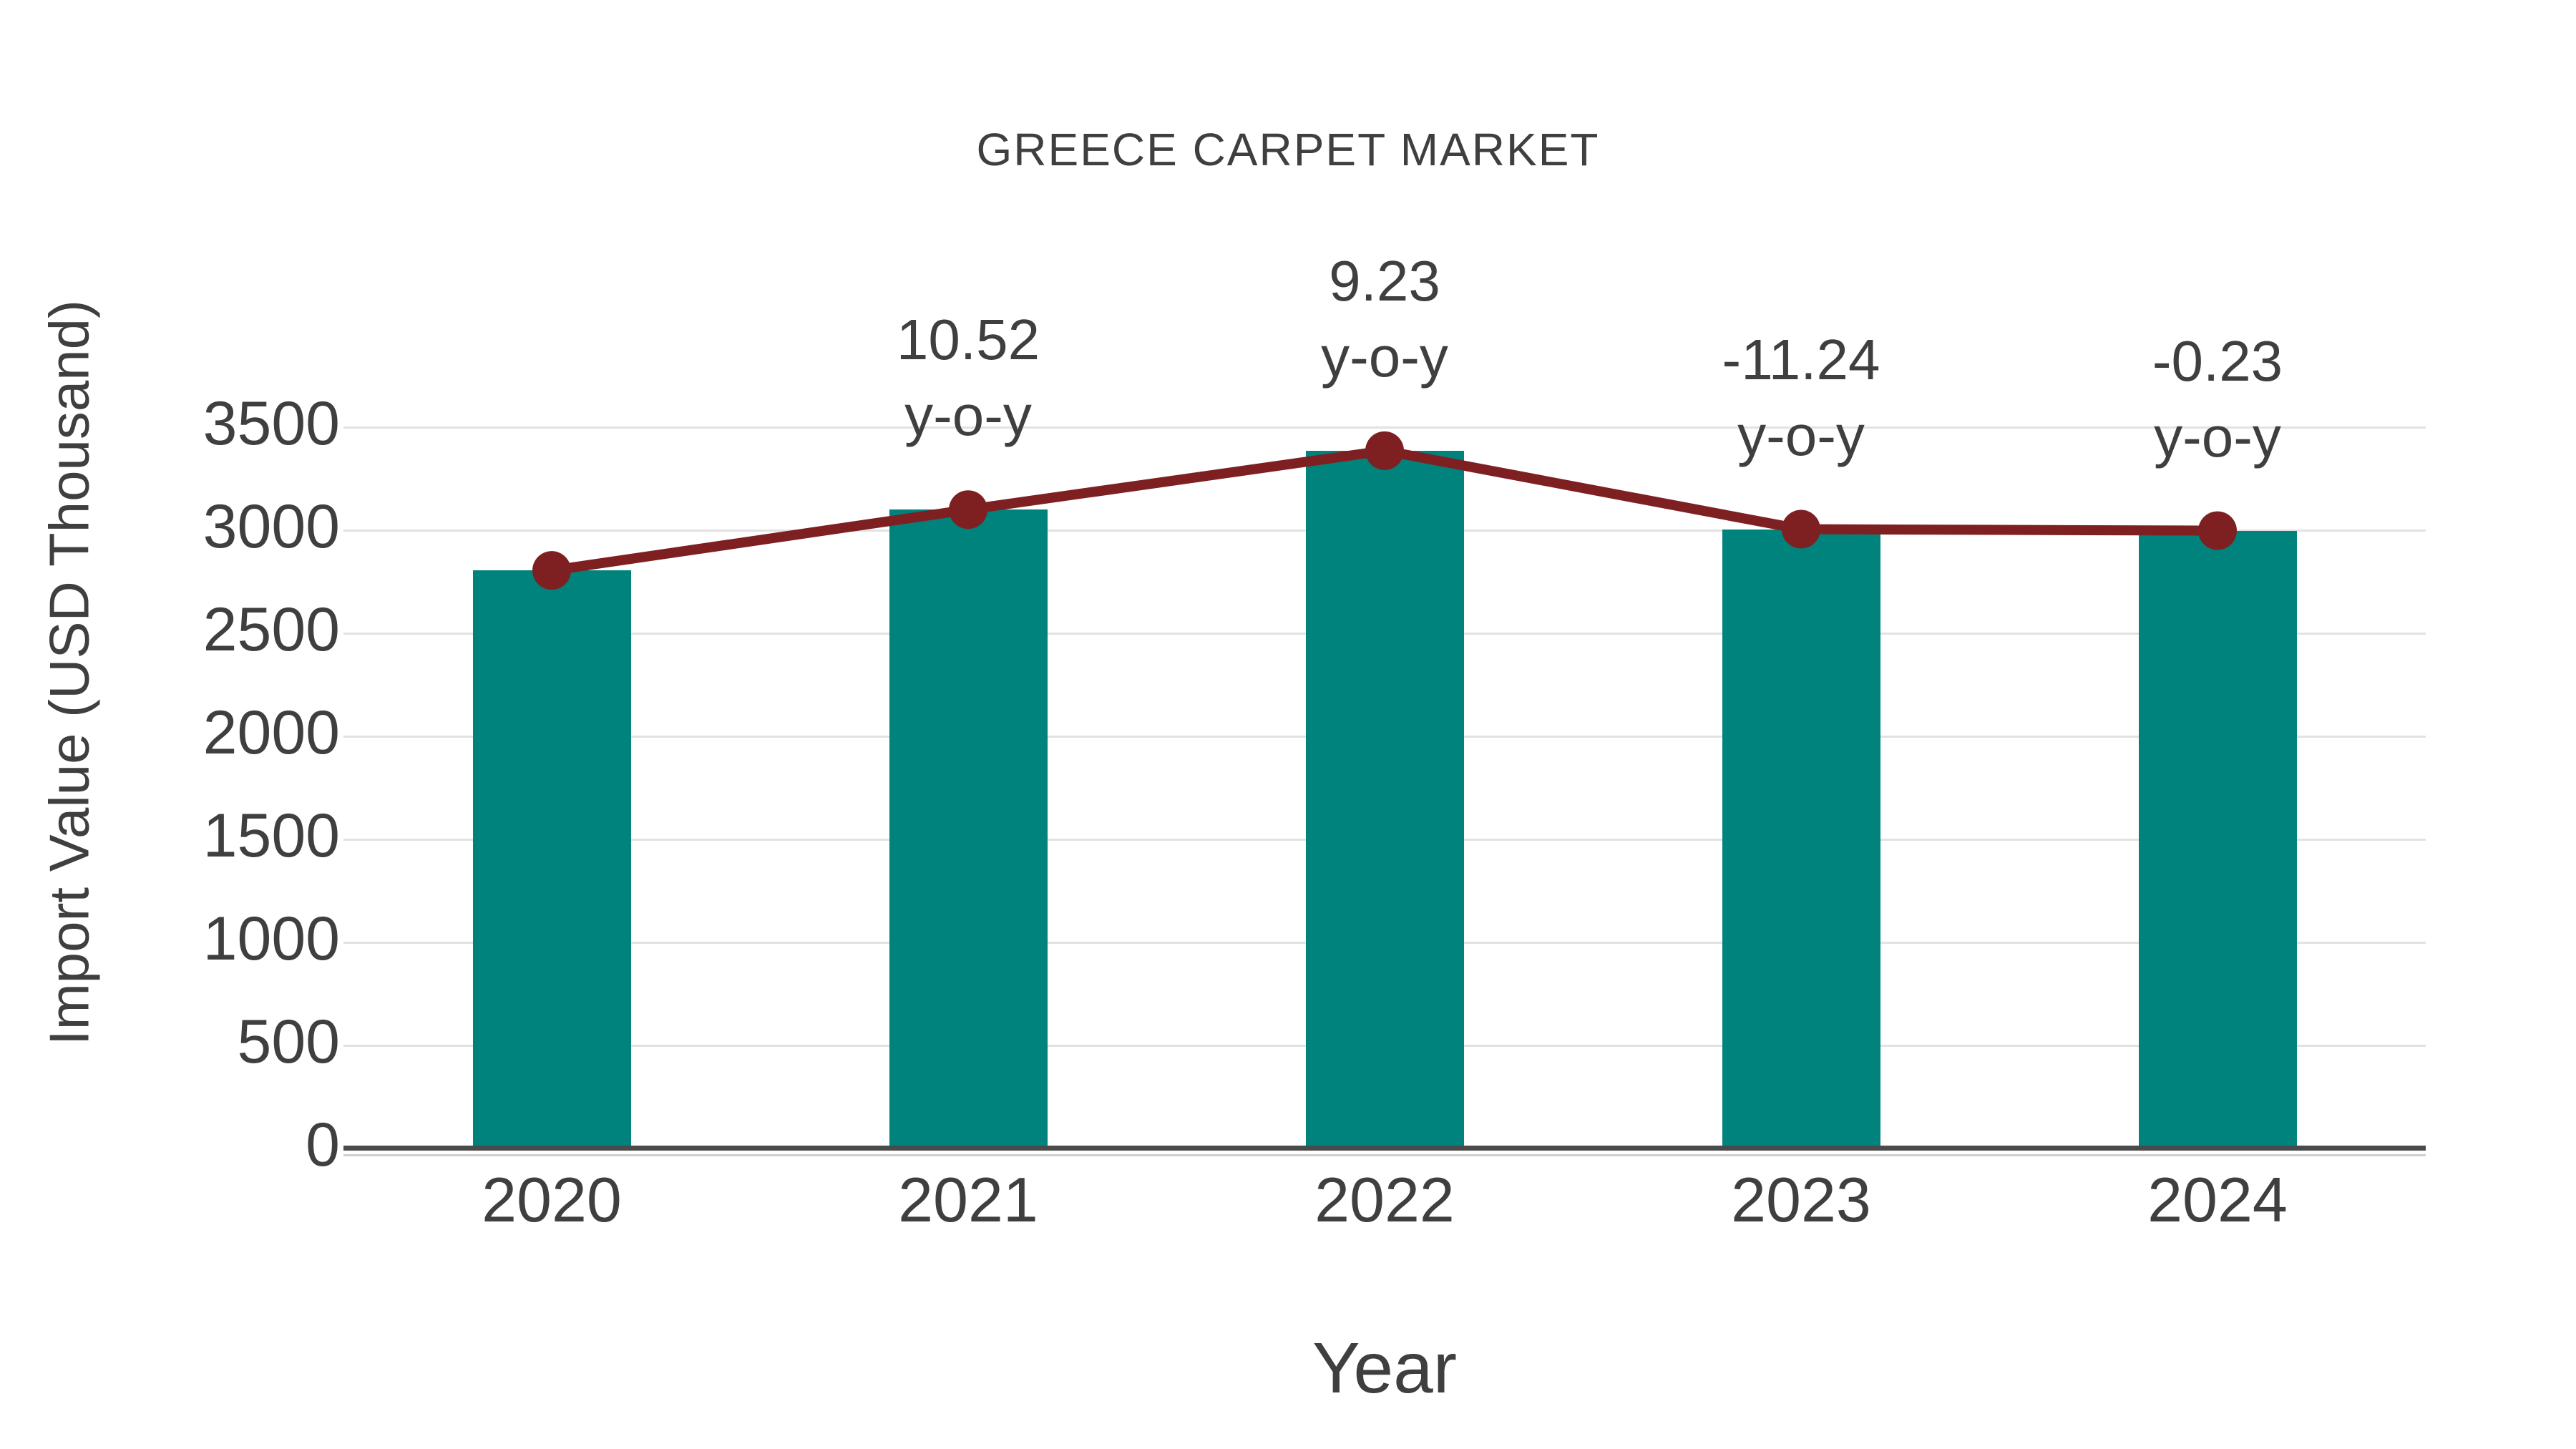 This screenshot has width=2576, height=1449. Describe the element at coordinates (968, 378) in the screenshot. I see `yoy-annotation-2021: 10.52 y-o-y` at that location.